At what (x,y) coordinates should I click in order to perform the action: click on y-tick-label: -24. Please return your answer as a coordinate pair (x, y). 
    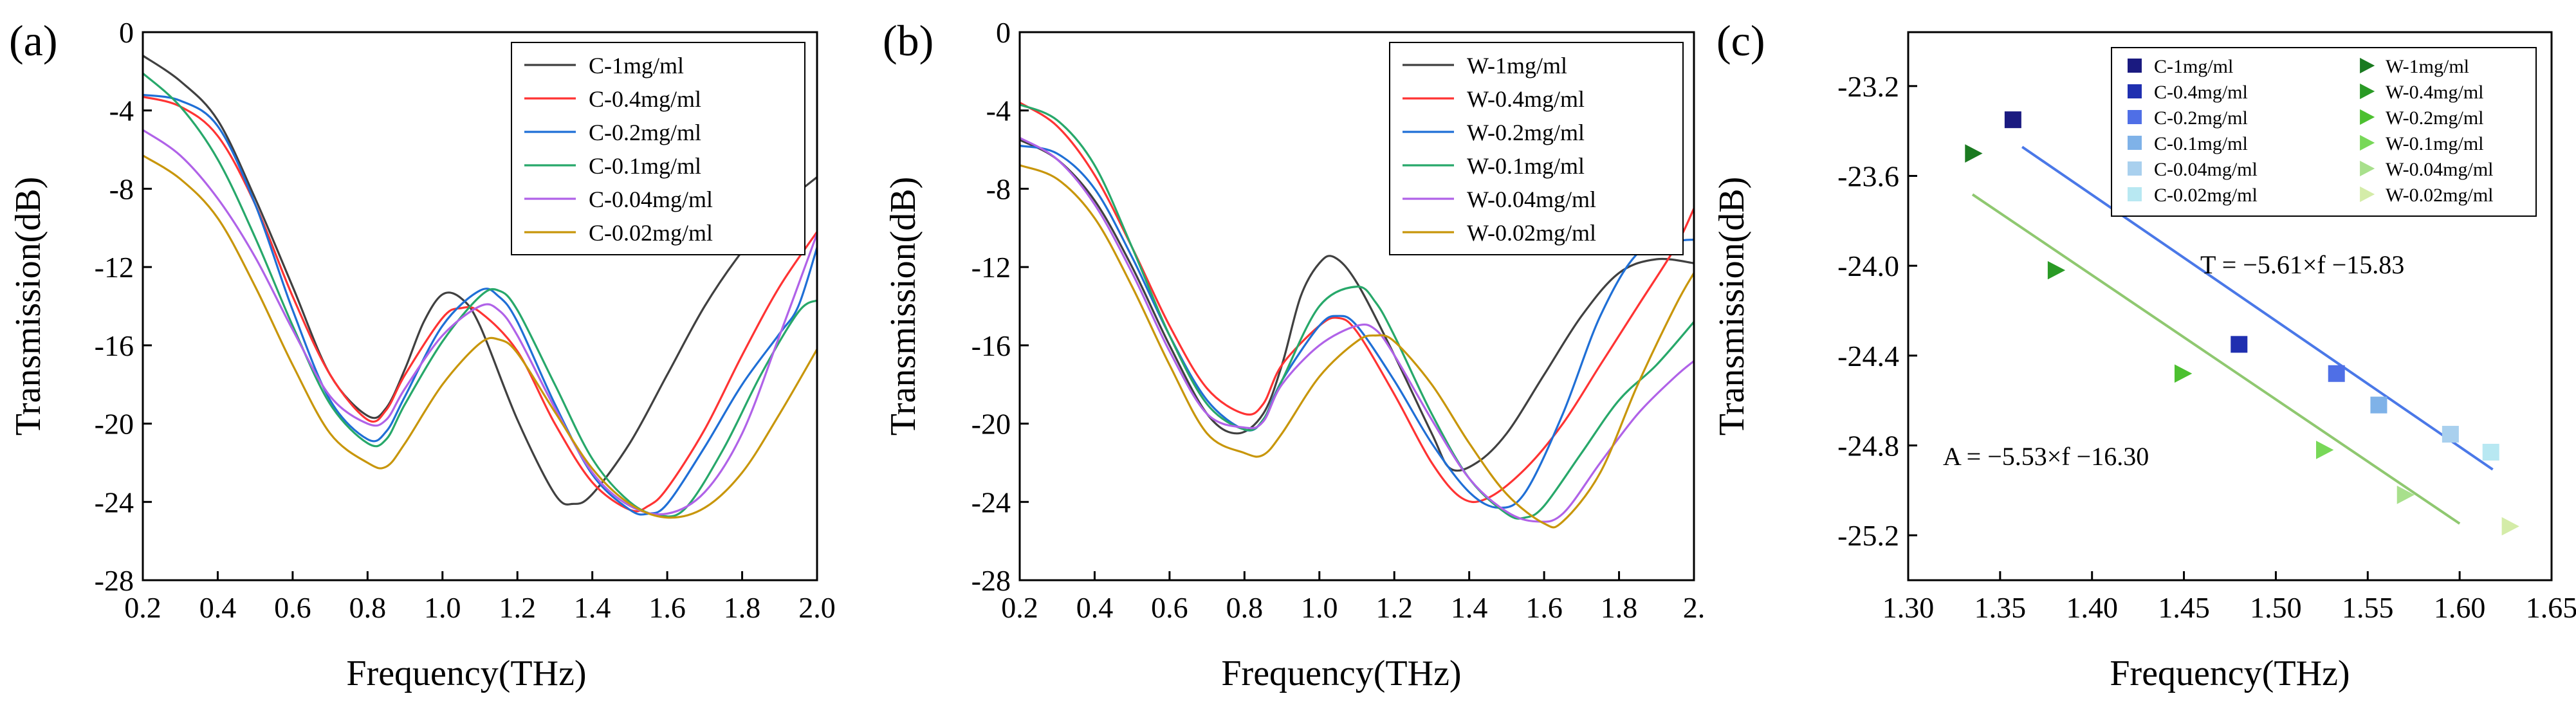
    Looking at the image, I should click on (991, 502).